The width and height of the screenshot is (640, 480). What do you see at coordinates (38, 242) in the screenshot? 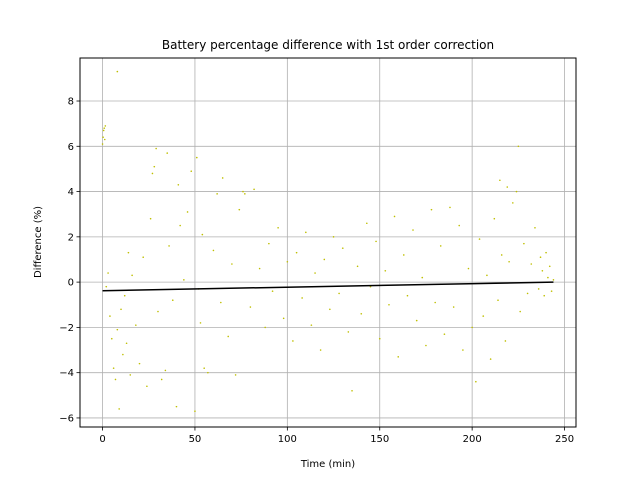
I see `y-axis-label: Difference (%)` at bounding box center [38, 242].